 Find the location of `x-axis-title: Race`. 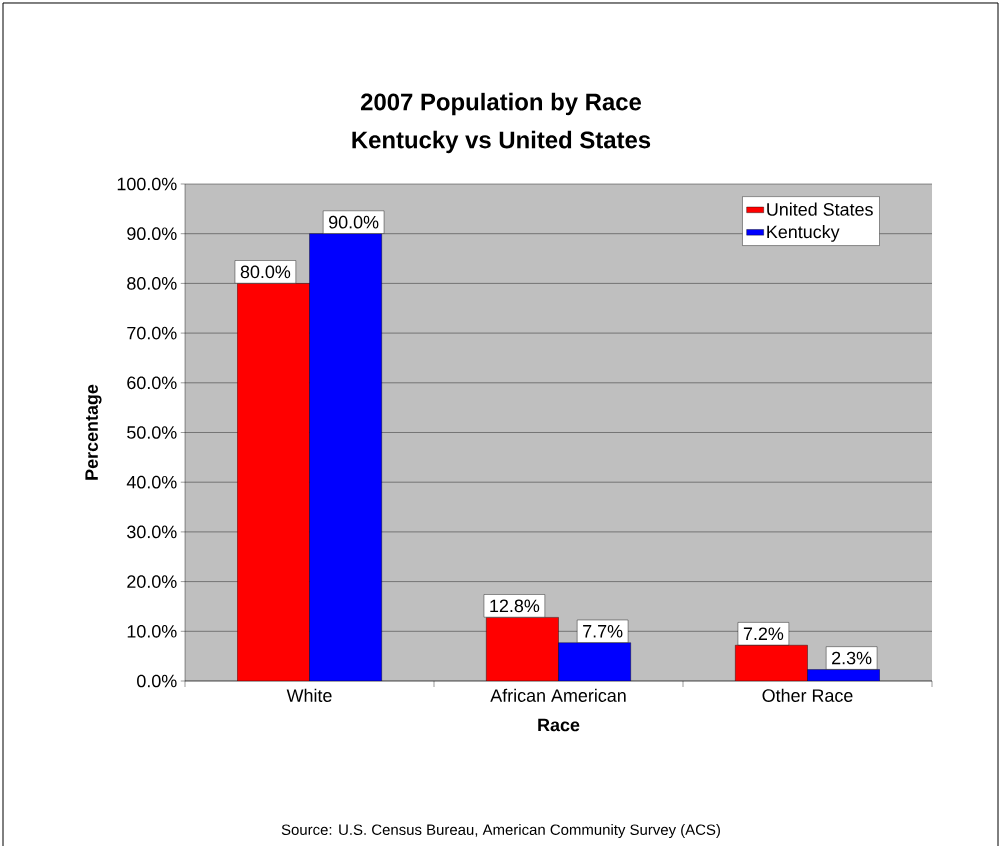

x-axis-title: Race is located at coordinates (559, 725).